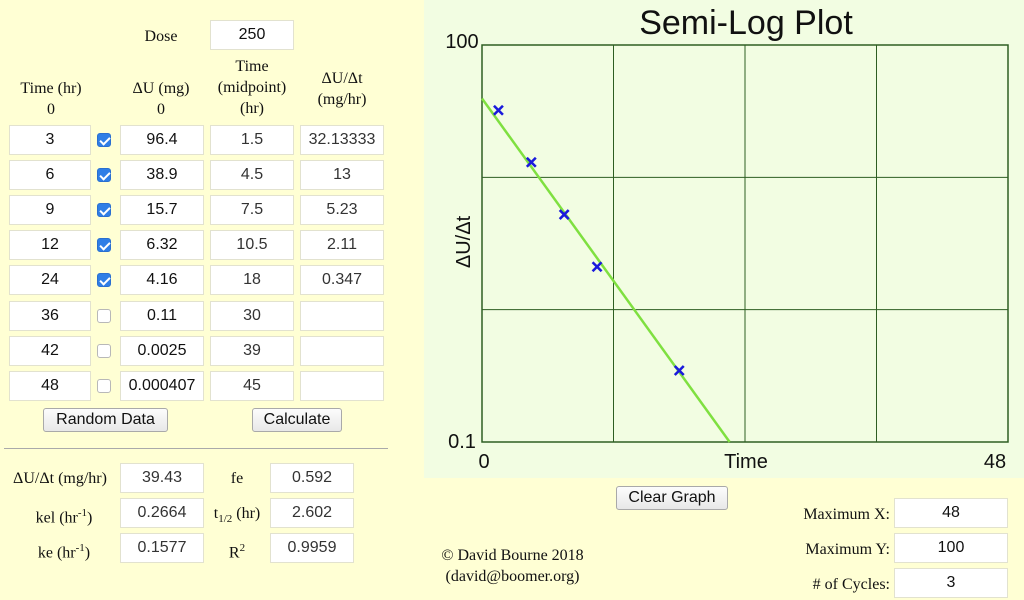  Describe the element at coordinates (50, 175) in the screenshot. I see `time-input: 6` at that location.